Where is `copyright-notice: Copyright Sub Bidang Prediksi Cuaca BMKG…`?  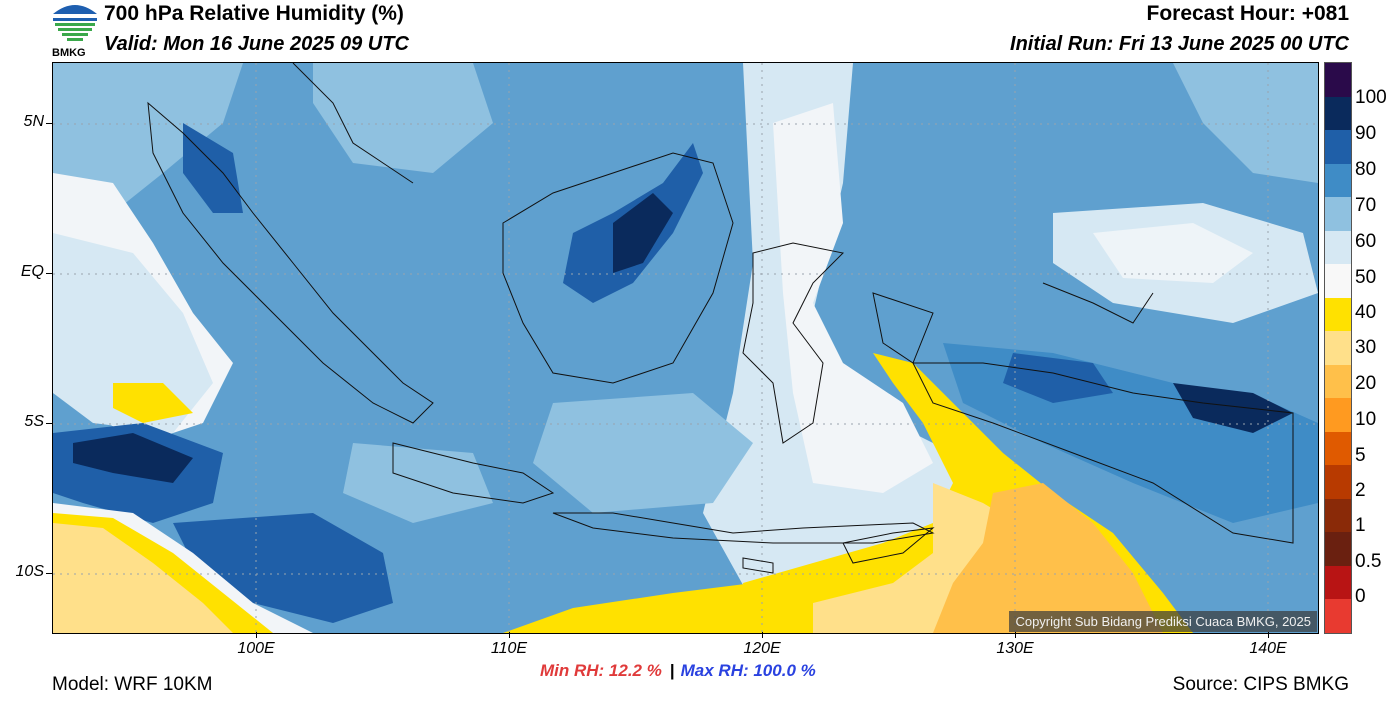 copyright-notice: Copyright Sub Bidang Prediksi Cuaca BMKG… is located at coordinates (1163, 621).